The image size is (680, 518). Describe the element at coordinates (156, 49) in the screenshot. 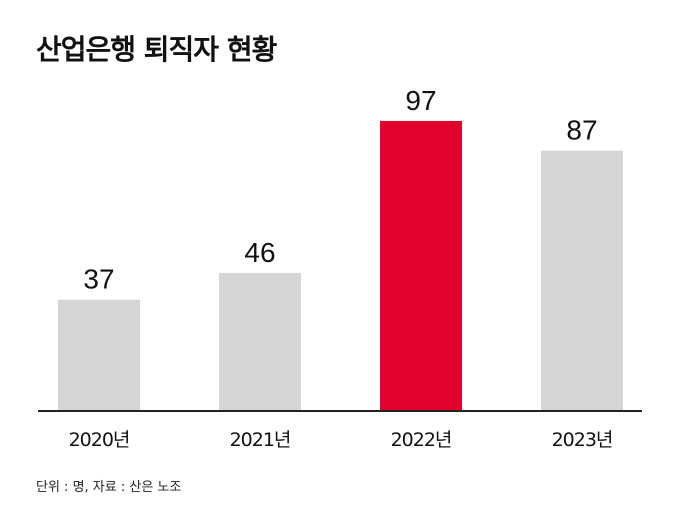

I see `chart-title: 산업은행 퇴직자 현황` at that location.